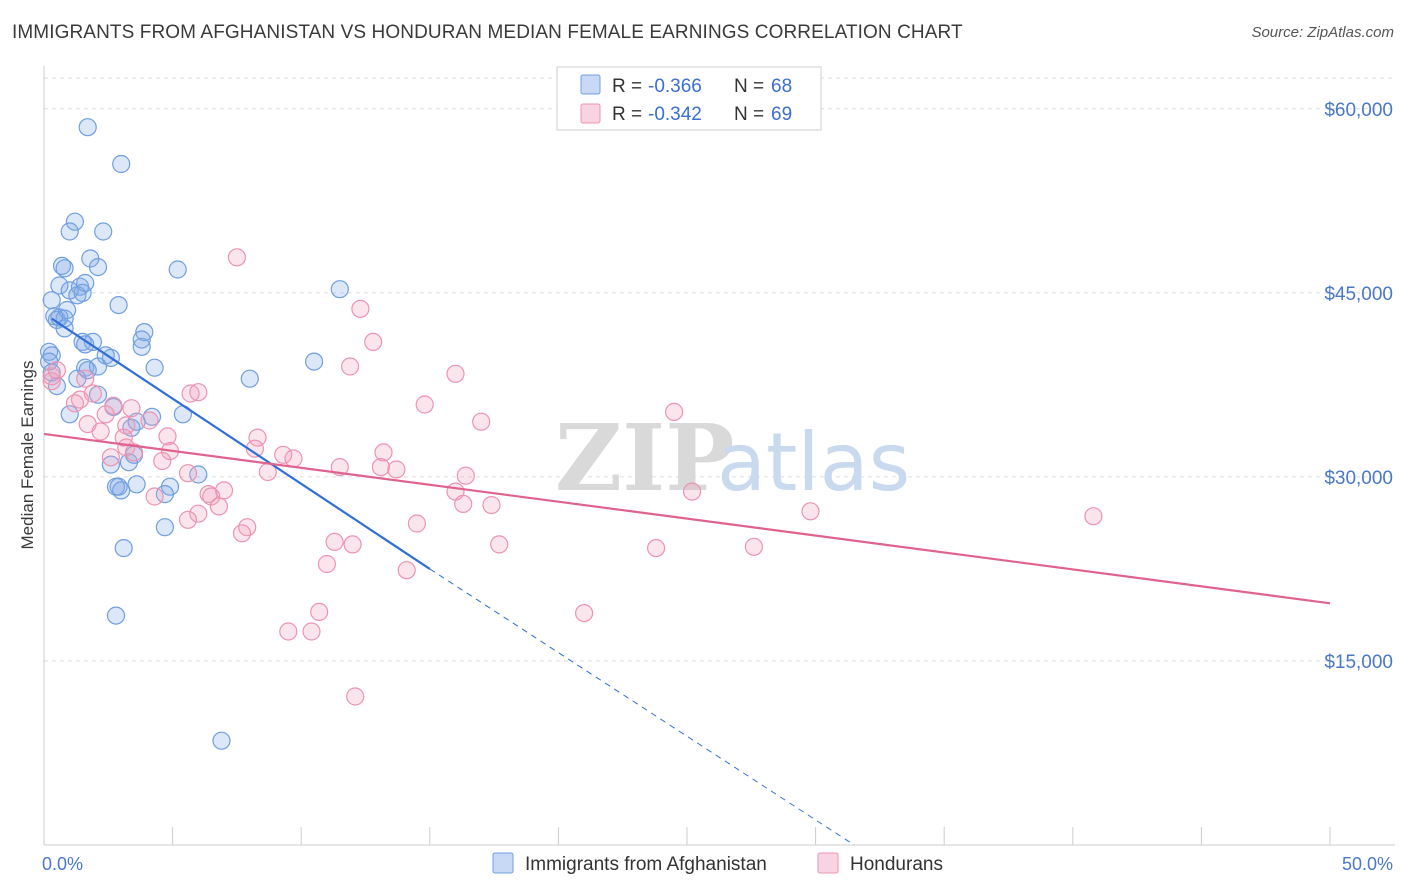 This screenshot has height=892, width=1406. Describe the element at coordinates (1358, 386) in the screenshot. I see `y-tick-labels: $15,000 $30,000 $45,000 $60,000` at that location.